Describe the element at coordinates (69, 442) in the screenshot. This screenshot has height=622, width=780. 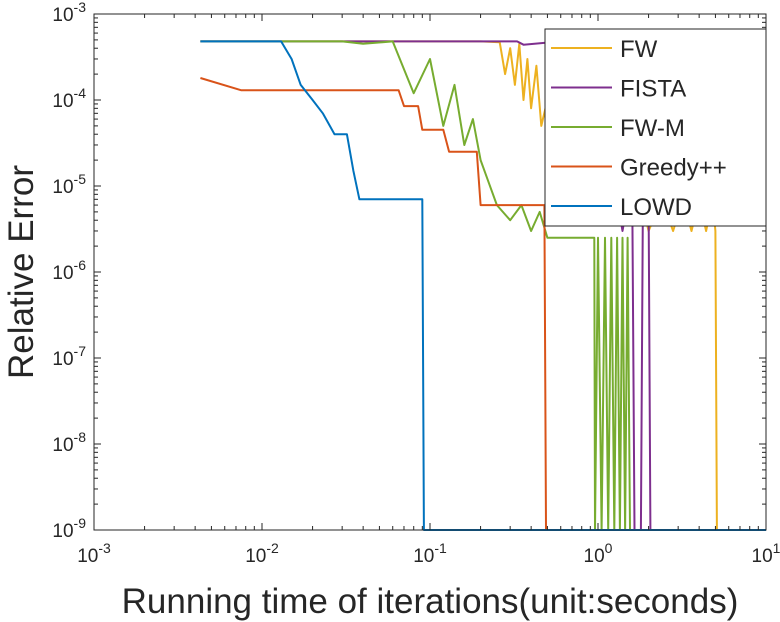
I see `y-tick-label-1: 10⁻⁸` at that location.